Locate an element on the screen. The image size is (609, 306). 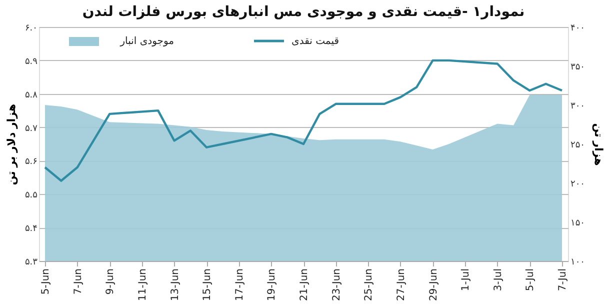
legend-label: قیمت نقدی is located at coordinates (316, 41).